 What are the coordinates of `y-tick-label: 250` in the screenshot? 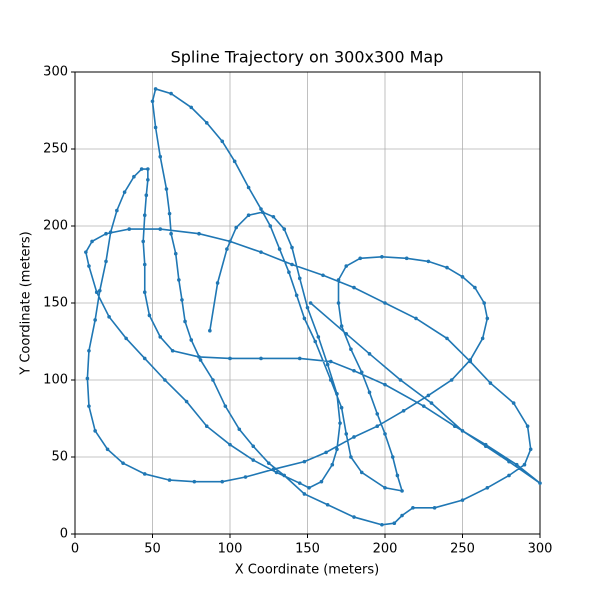 It's located at (55, 149).